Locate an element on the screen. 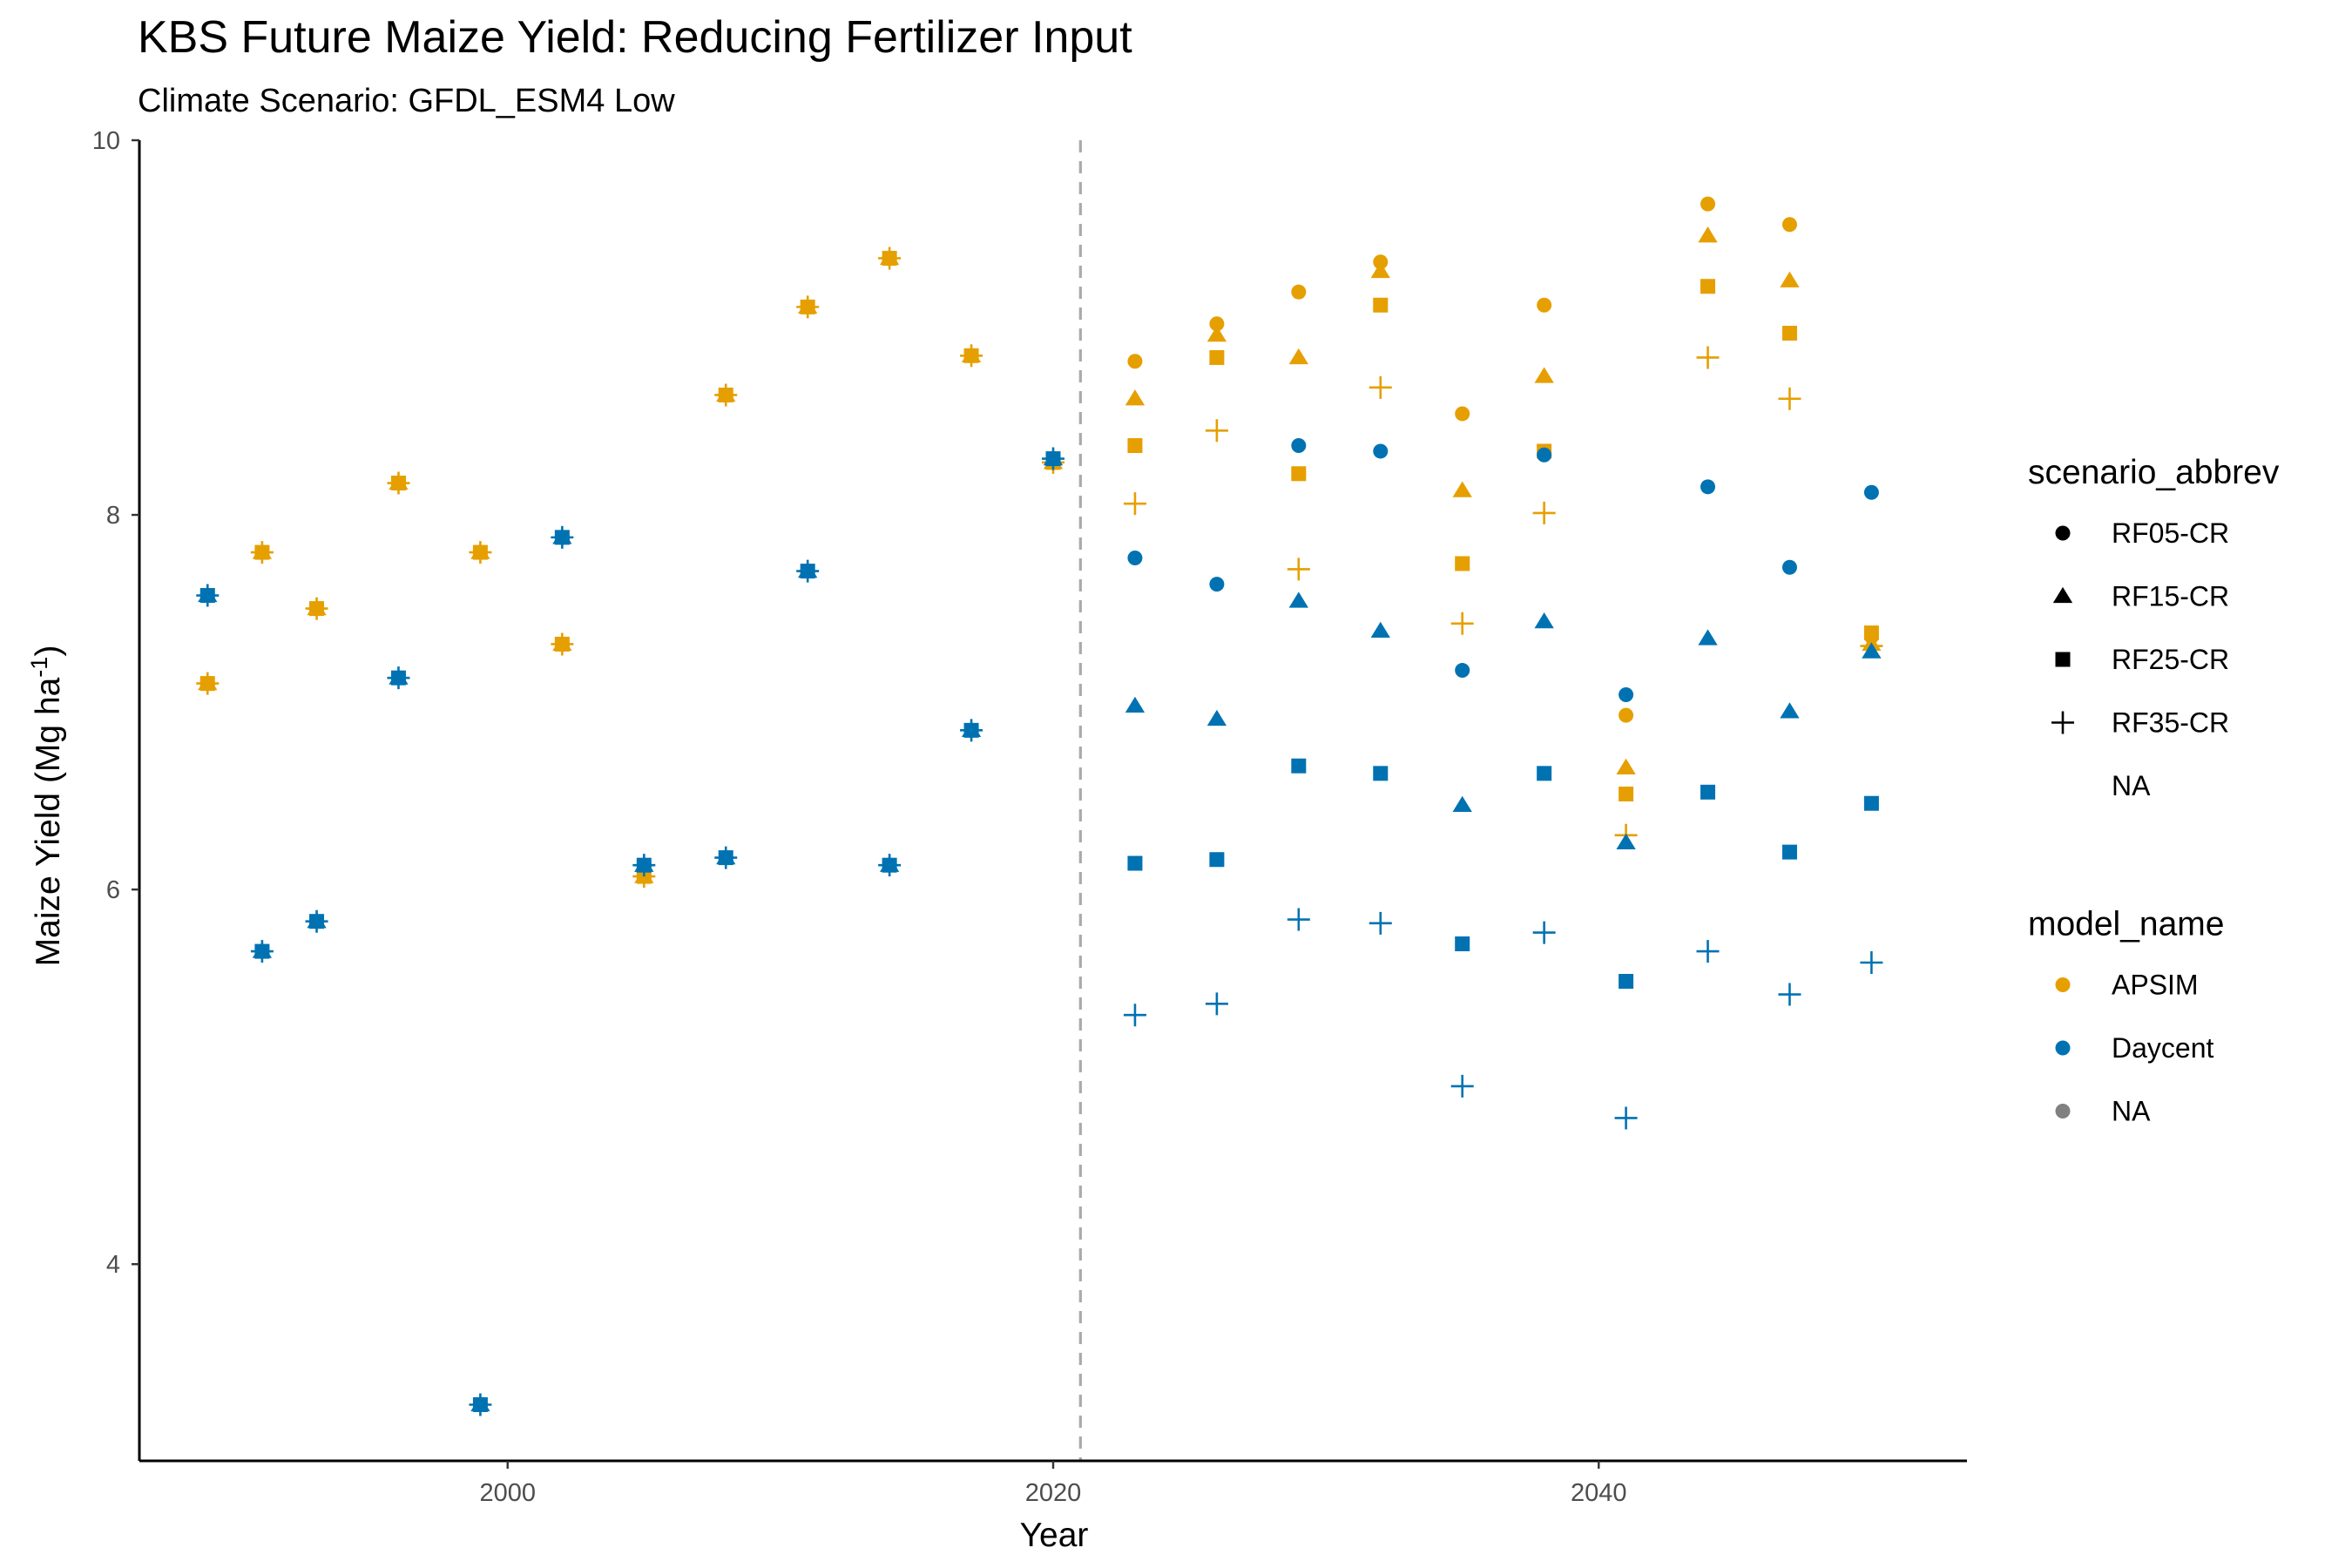 This screenshot has width=2352, height=1568. legend-title: scenario_abbrev is located at coordinates (2154, 472).